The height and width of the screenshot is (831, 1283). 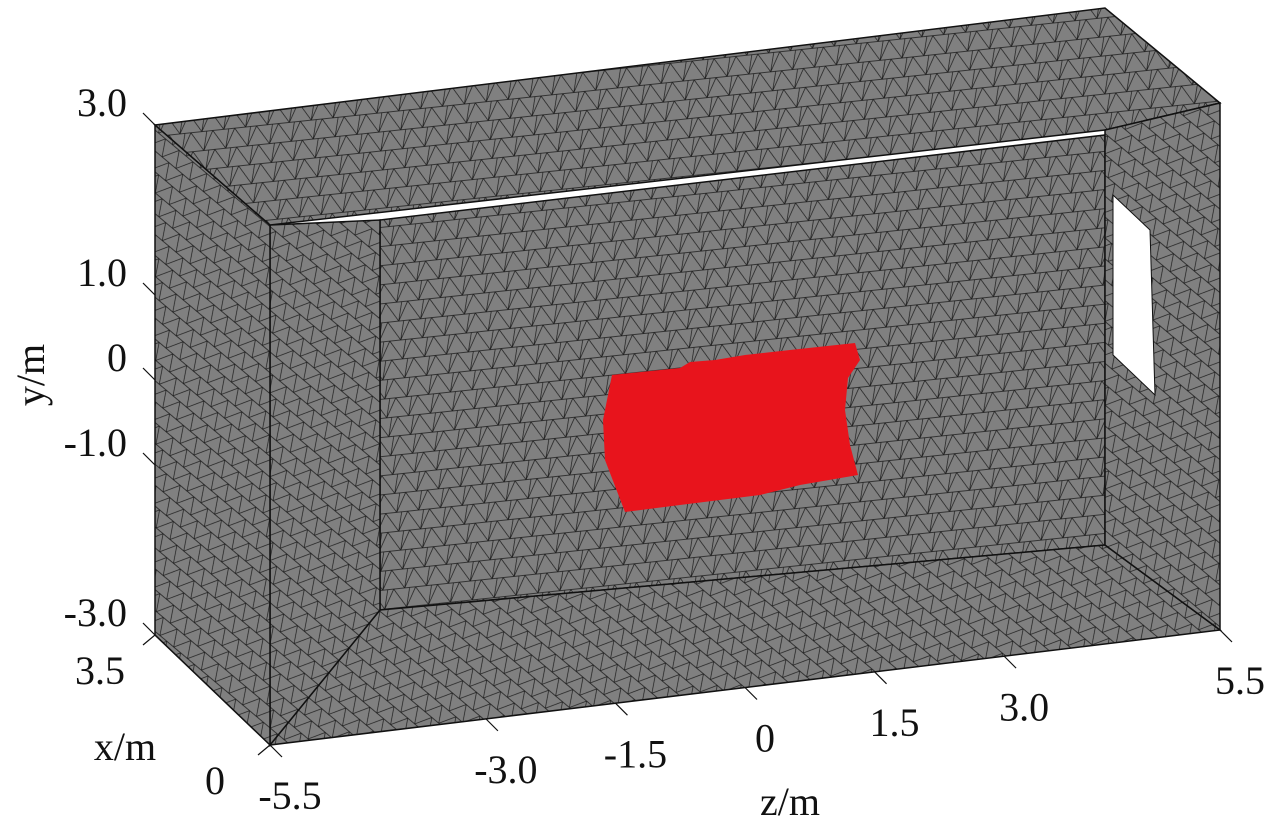 What do you see at coordinates (102, 272) in the screenshot?
I see `yticks-label: 1.0` at bounding box center [102, 272].